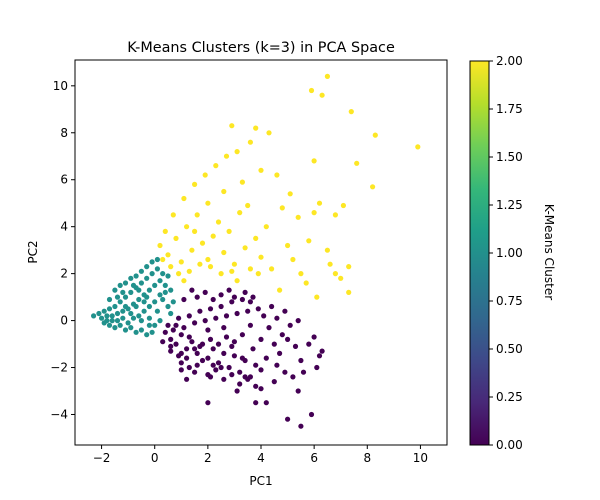  What do you see at coordinates (496, 253) in the screenshot?
I see `colorbar: 0.00 0.25 0.50 0.75 1.00 1.25 1.50 1.75 2.00` at bounding box center [496, 253].